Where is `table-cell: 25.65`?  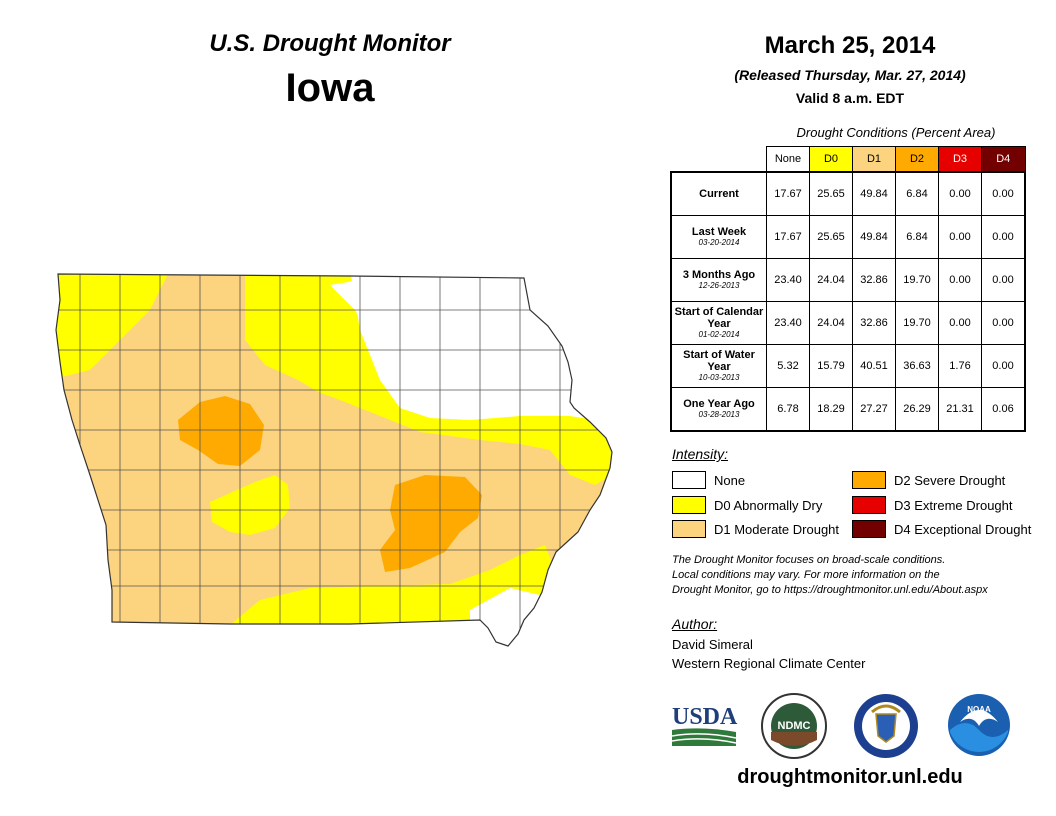
table-cell: 25.65 is located at coordinates (831, 237).